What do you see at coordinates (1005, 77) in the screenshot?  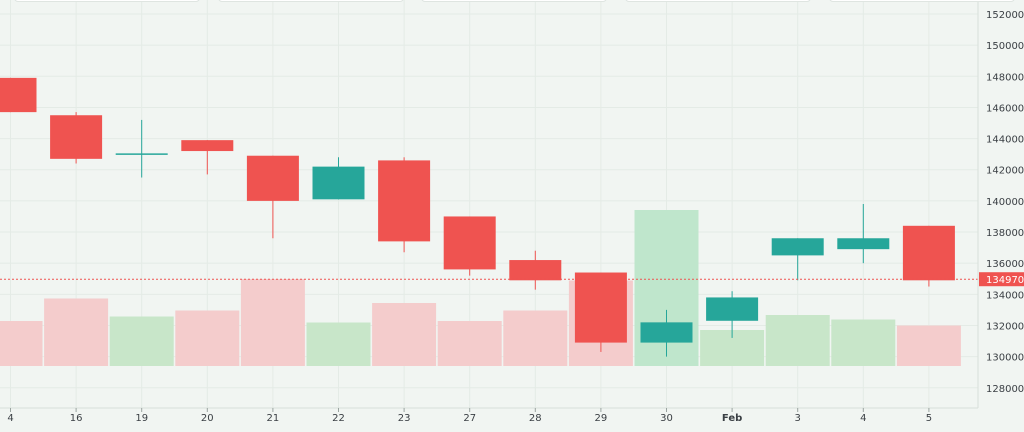 I see `y-tick-label: 148000.0` at bounding box center [1005, 77].